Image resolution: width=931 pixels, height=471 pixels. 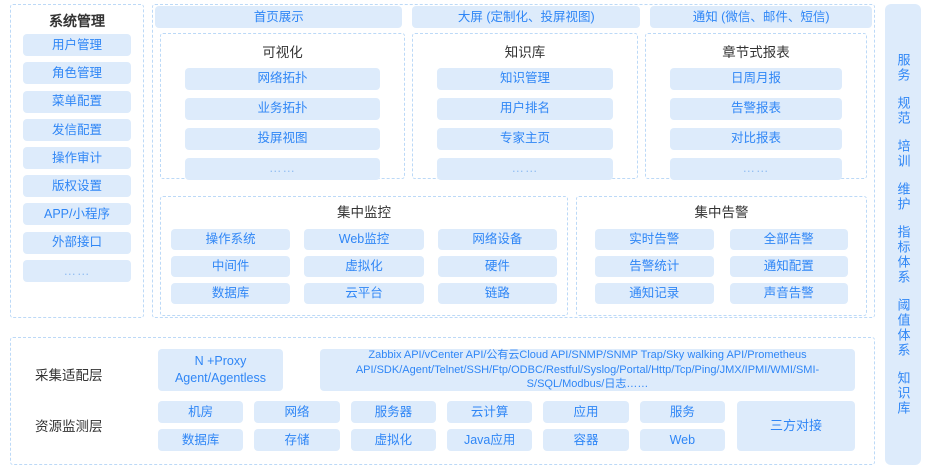 I want to click on rightbar-item-standards: 规范, so click(x=903, y=111).